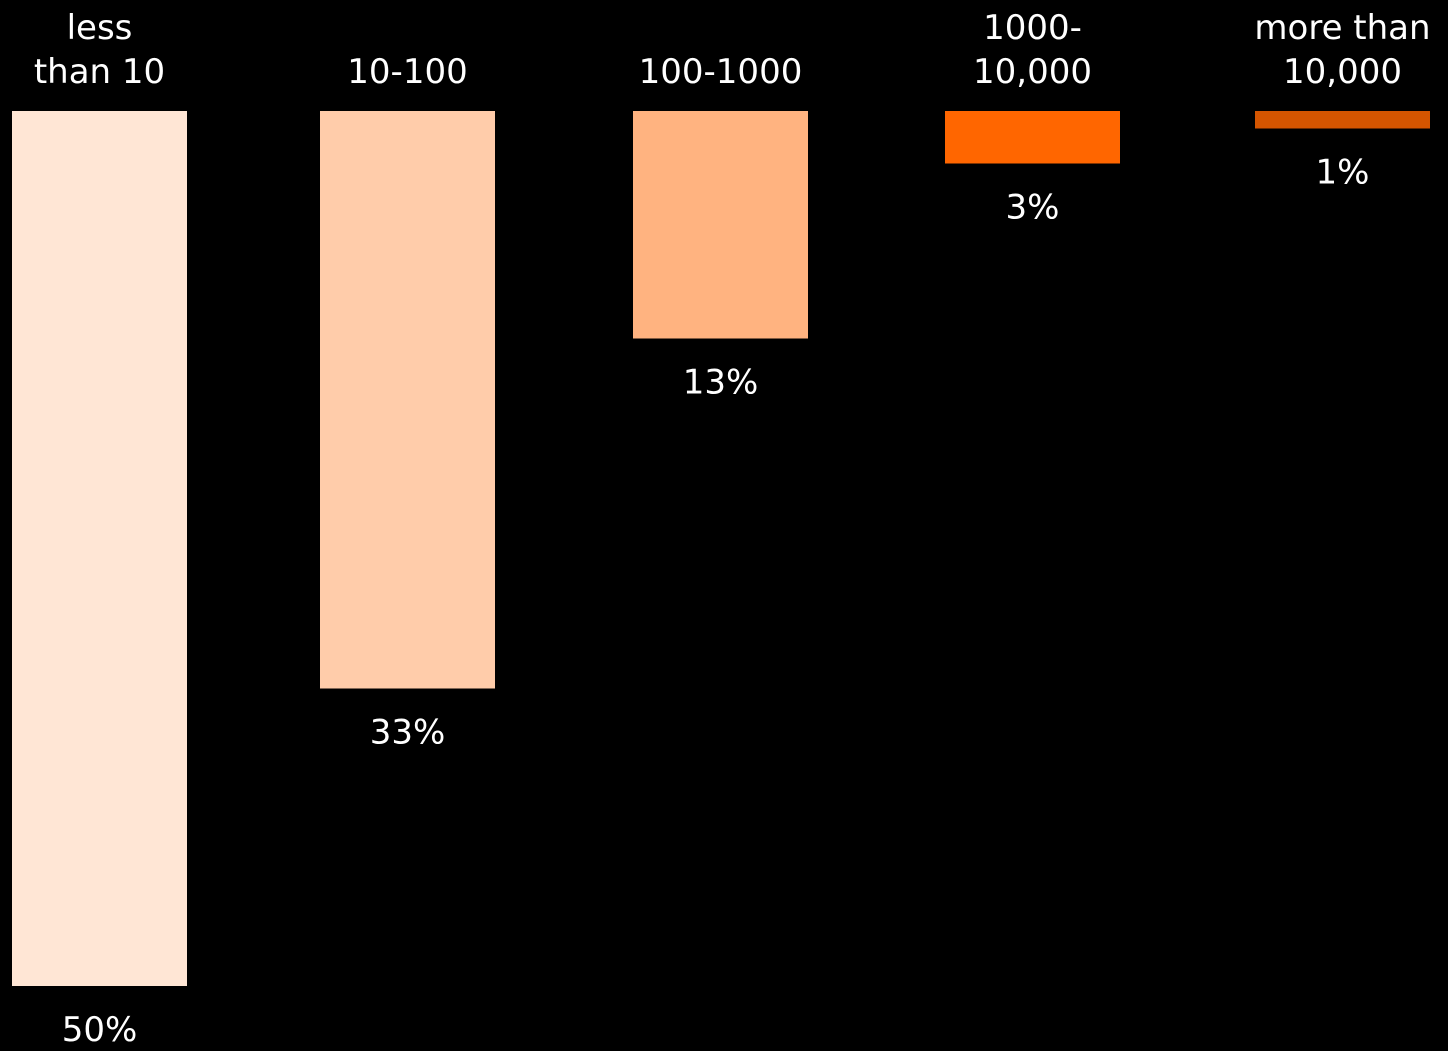 The height and width of the screenshot is (1051, 1448). What do you see at coordinates (1342, 28) in the screenshot?
I see `category-label-line: more than` at bounding box center [1342, 28].